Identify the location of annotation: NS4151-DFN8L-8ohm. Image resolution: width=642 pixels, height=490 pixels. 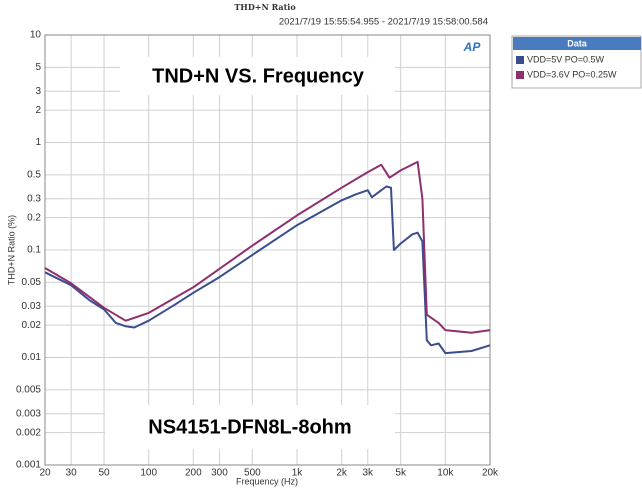
(249, 427).